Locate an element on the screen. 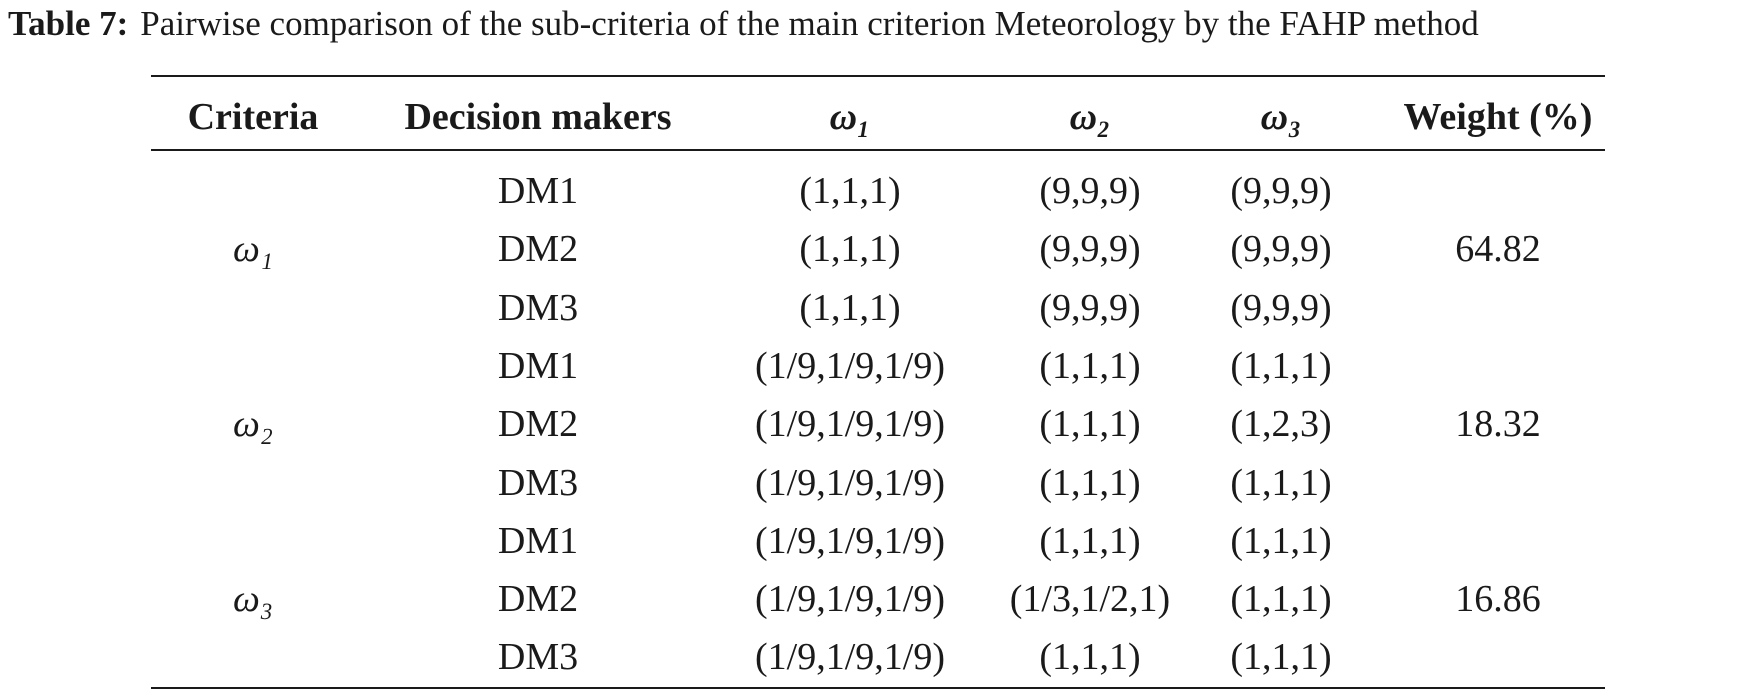 Image resolution: width=1758 pixels, height=696 pixels. criterion-cell: ω₁ is located at coordinates (253, 249).